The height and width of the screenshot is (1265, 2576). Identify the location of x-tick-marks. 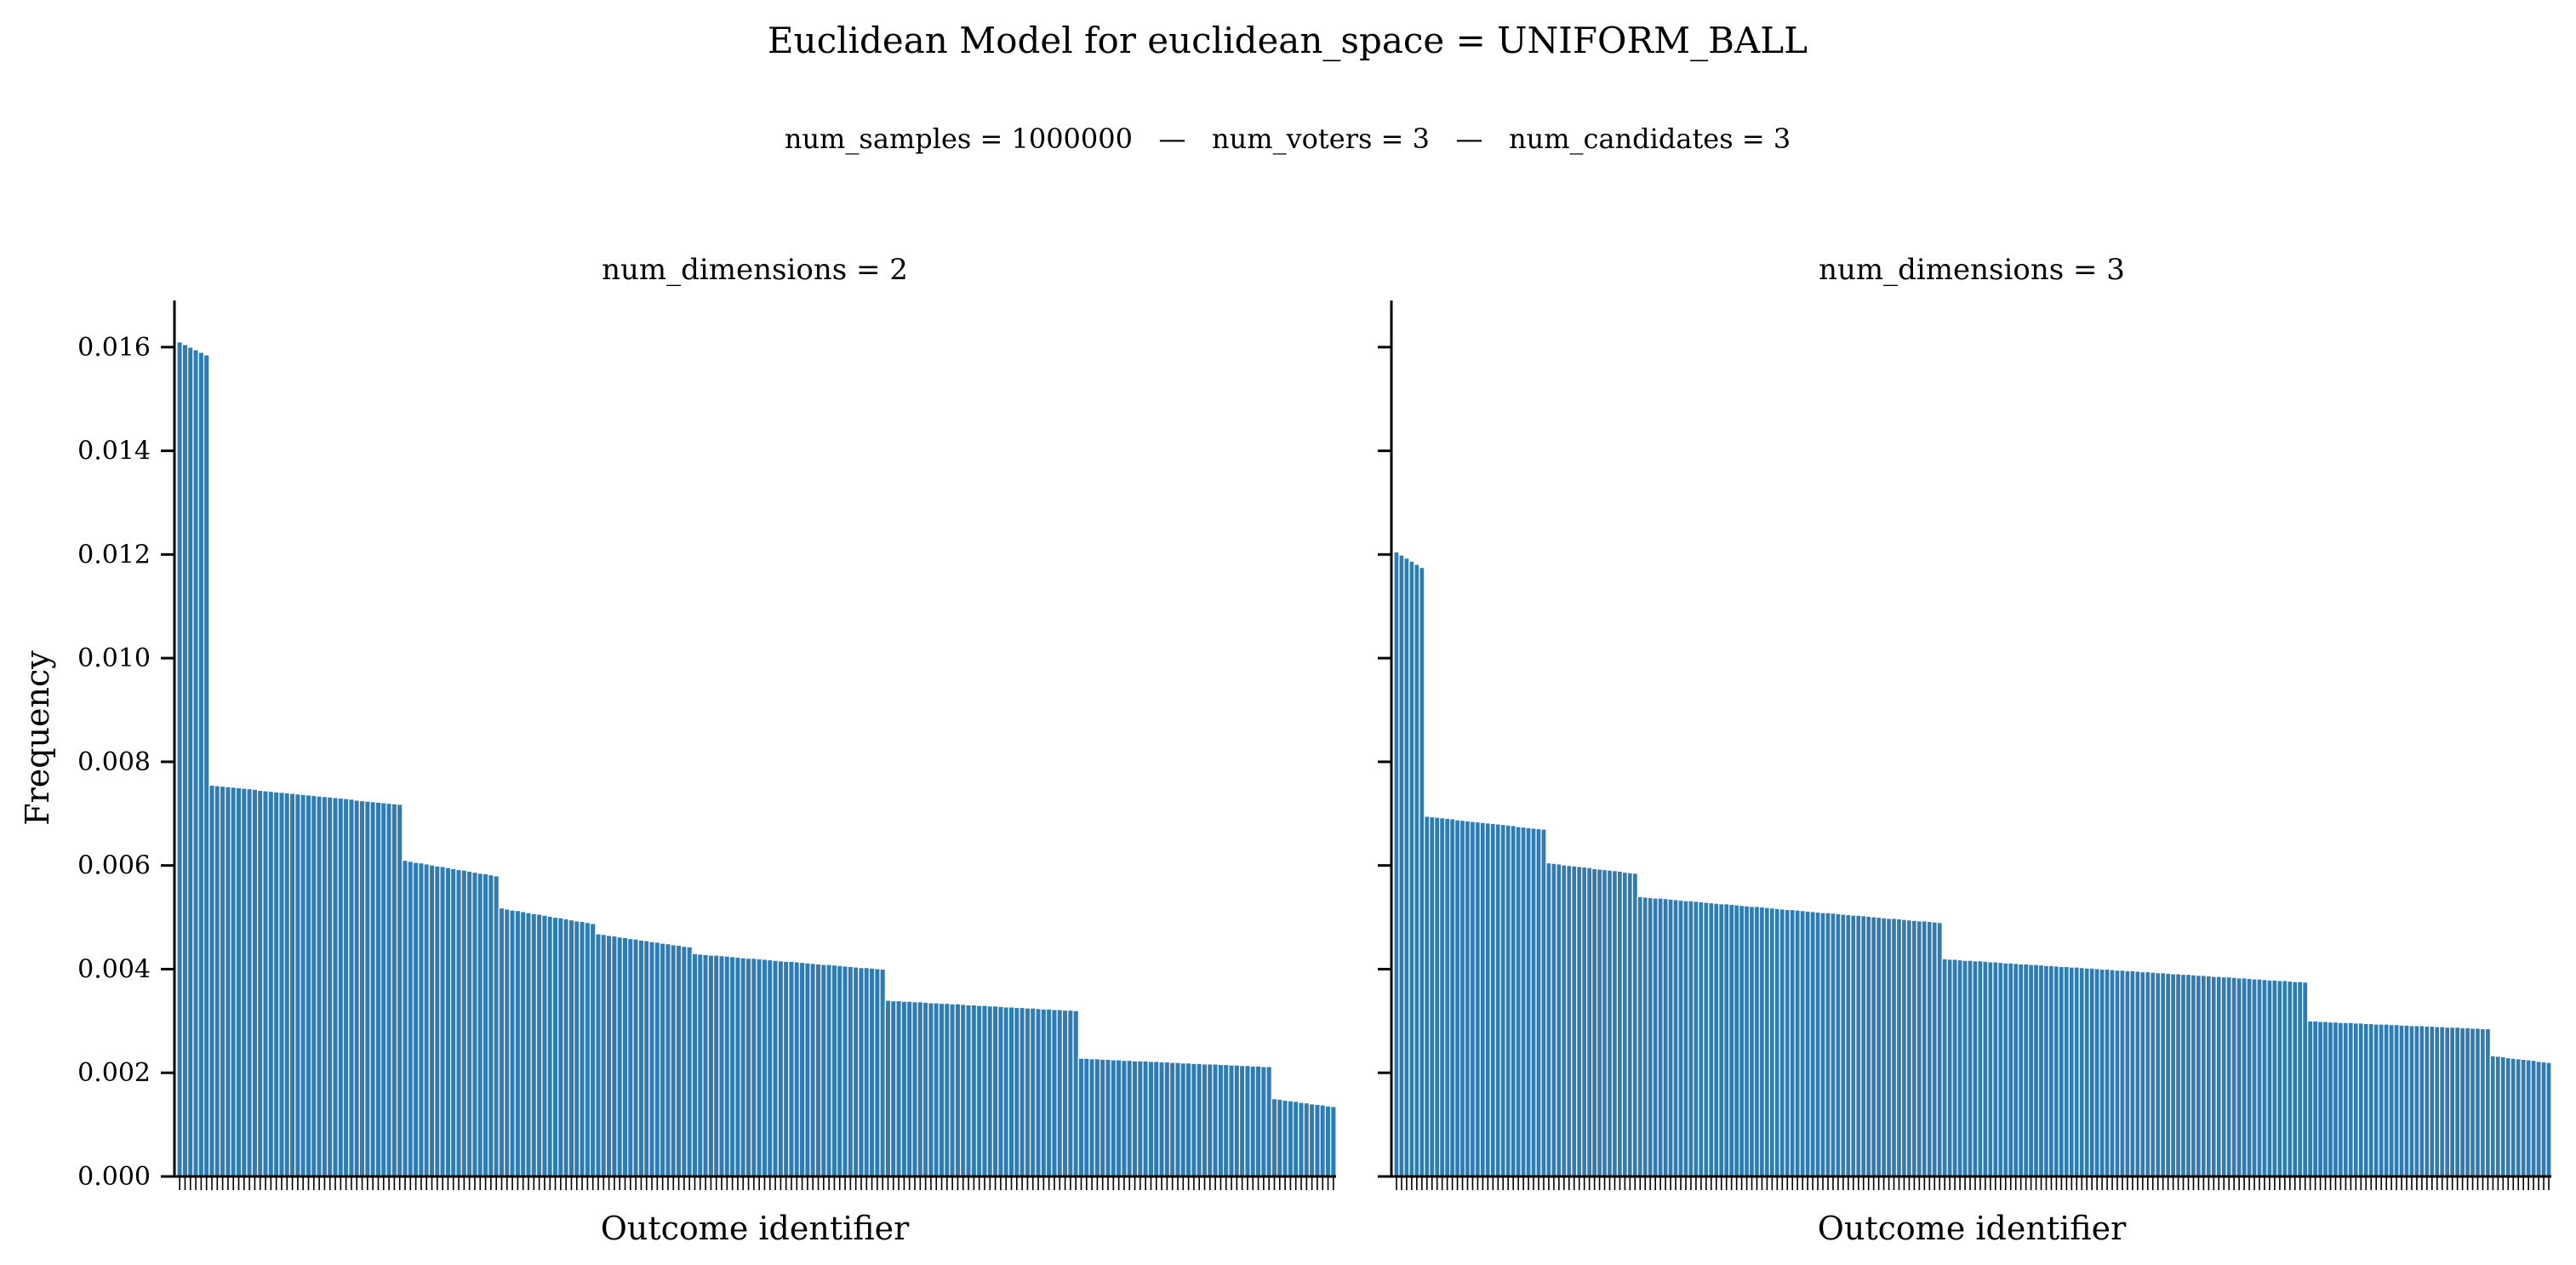
(756, 1183).